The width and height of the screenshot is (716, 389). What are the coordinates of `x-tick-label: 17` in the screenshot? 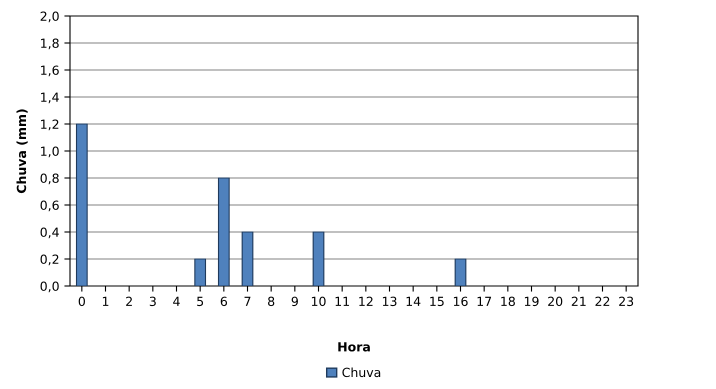 It's located at (485, 301).